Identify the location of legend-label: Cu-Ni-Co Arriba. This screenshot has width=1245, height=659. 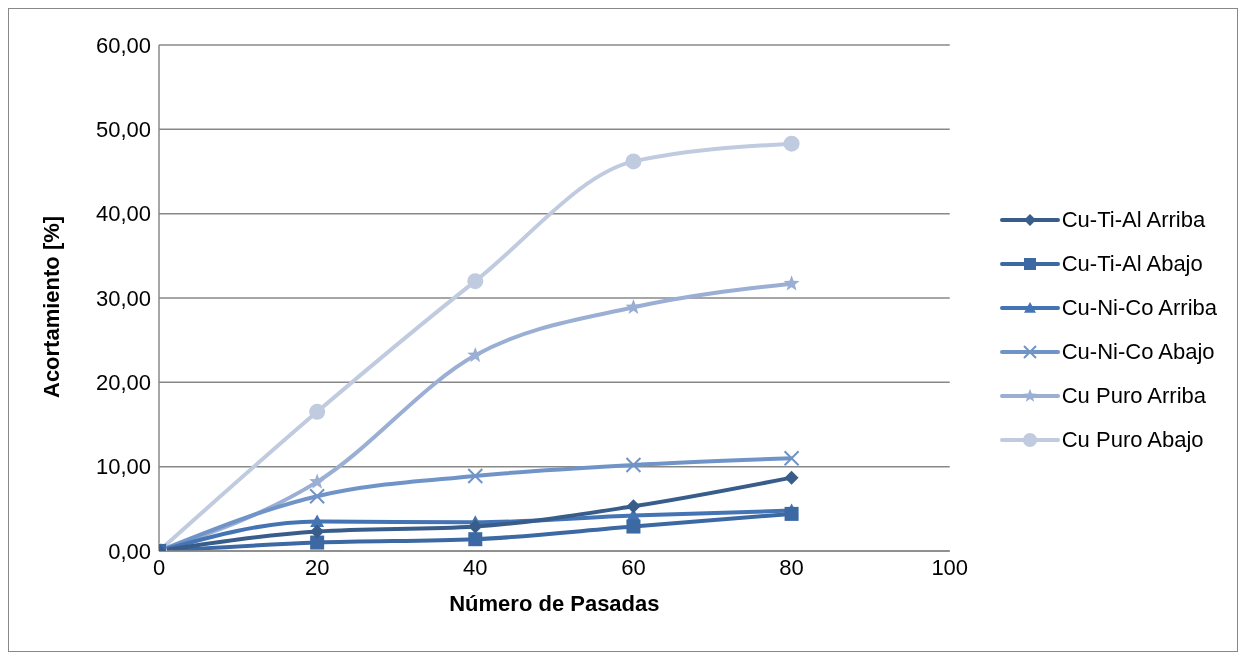
(1139, 308).